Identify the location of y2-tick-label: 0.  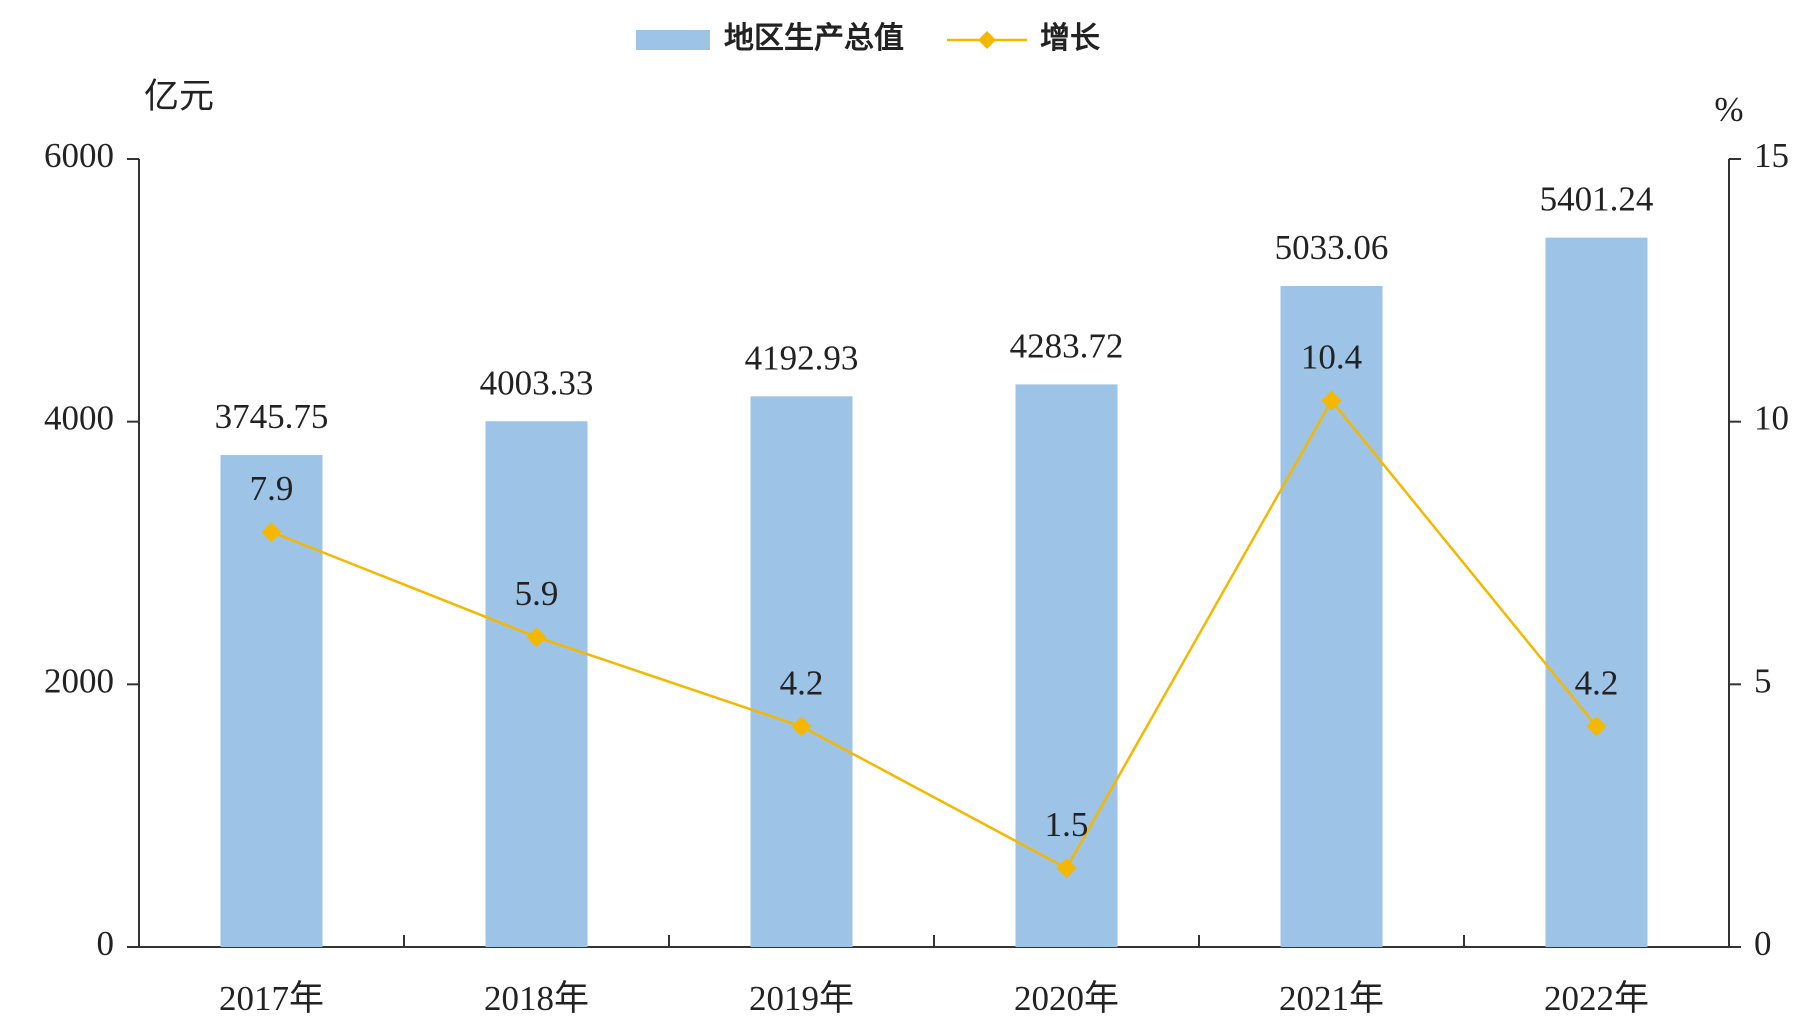
(1763, 943).